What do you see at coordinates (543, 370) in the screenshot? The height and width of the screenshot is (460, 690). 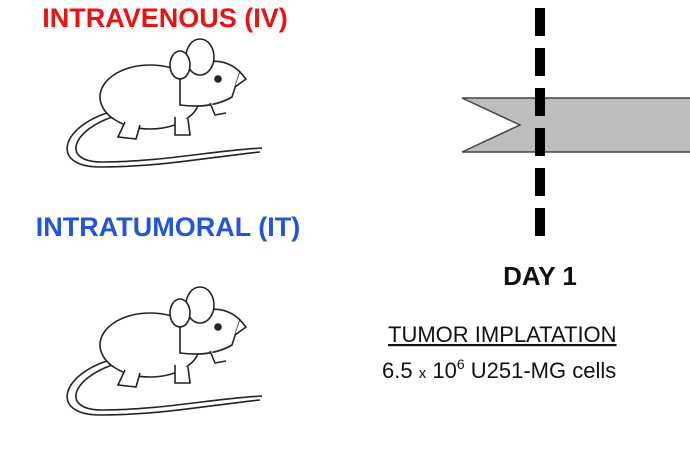 I see `dose-cells: U251-MG cells` at bounding box center [543, 370].